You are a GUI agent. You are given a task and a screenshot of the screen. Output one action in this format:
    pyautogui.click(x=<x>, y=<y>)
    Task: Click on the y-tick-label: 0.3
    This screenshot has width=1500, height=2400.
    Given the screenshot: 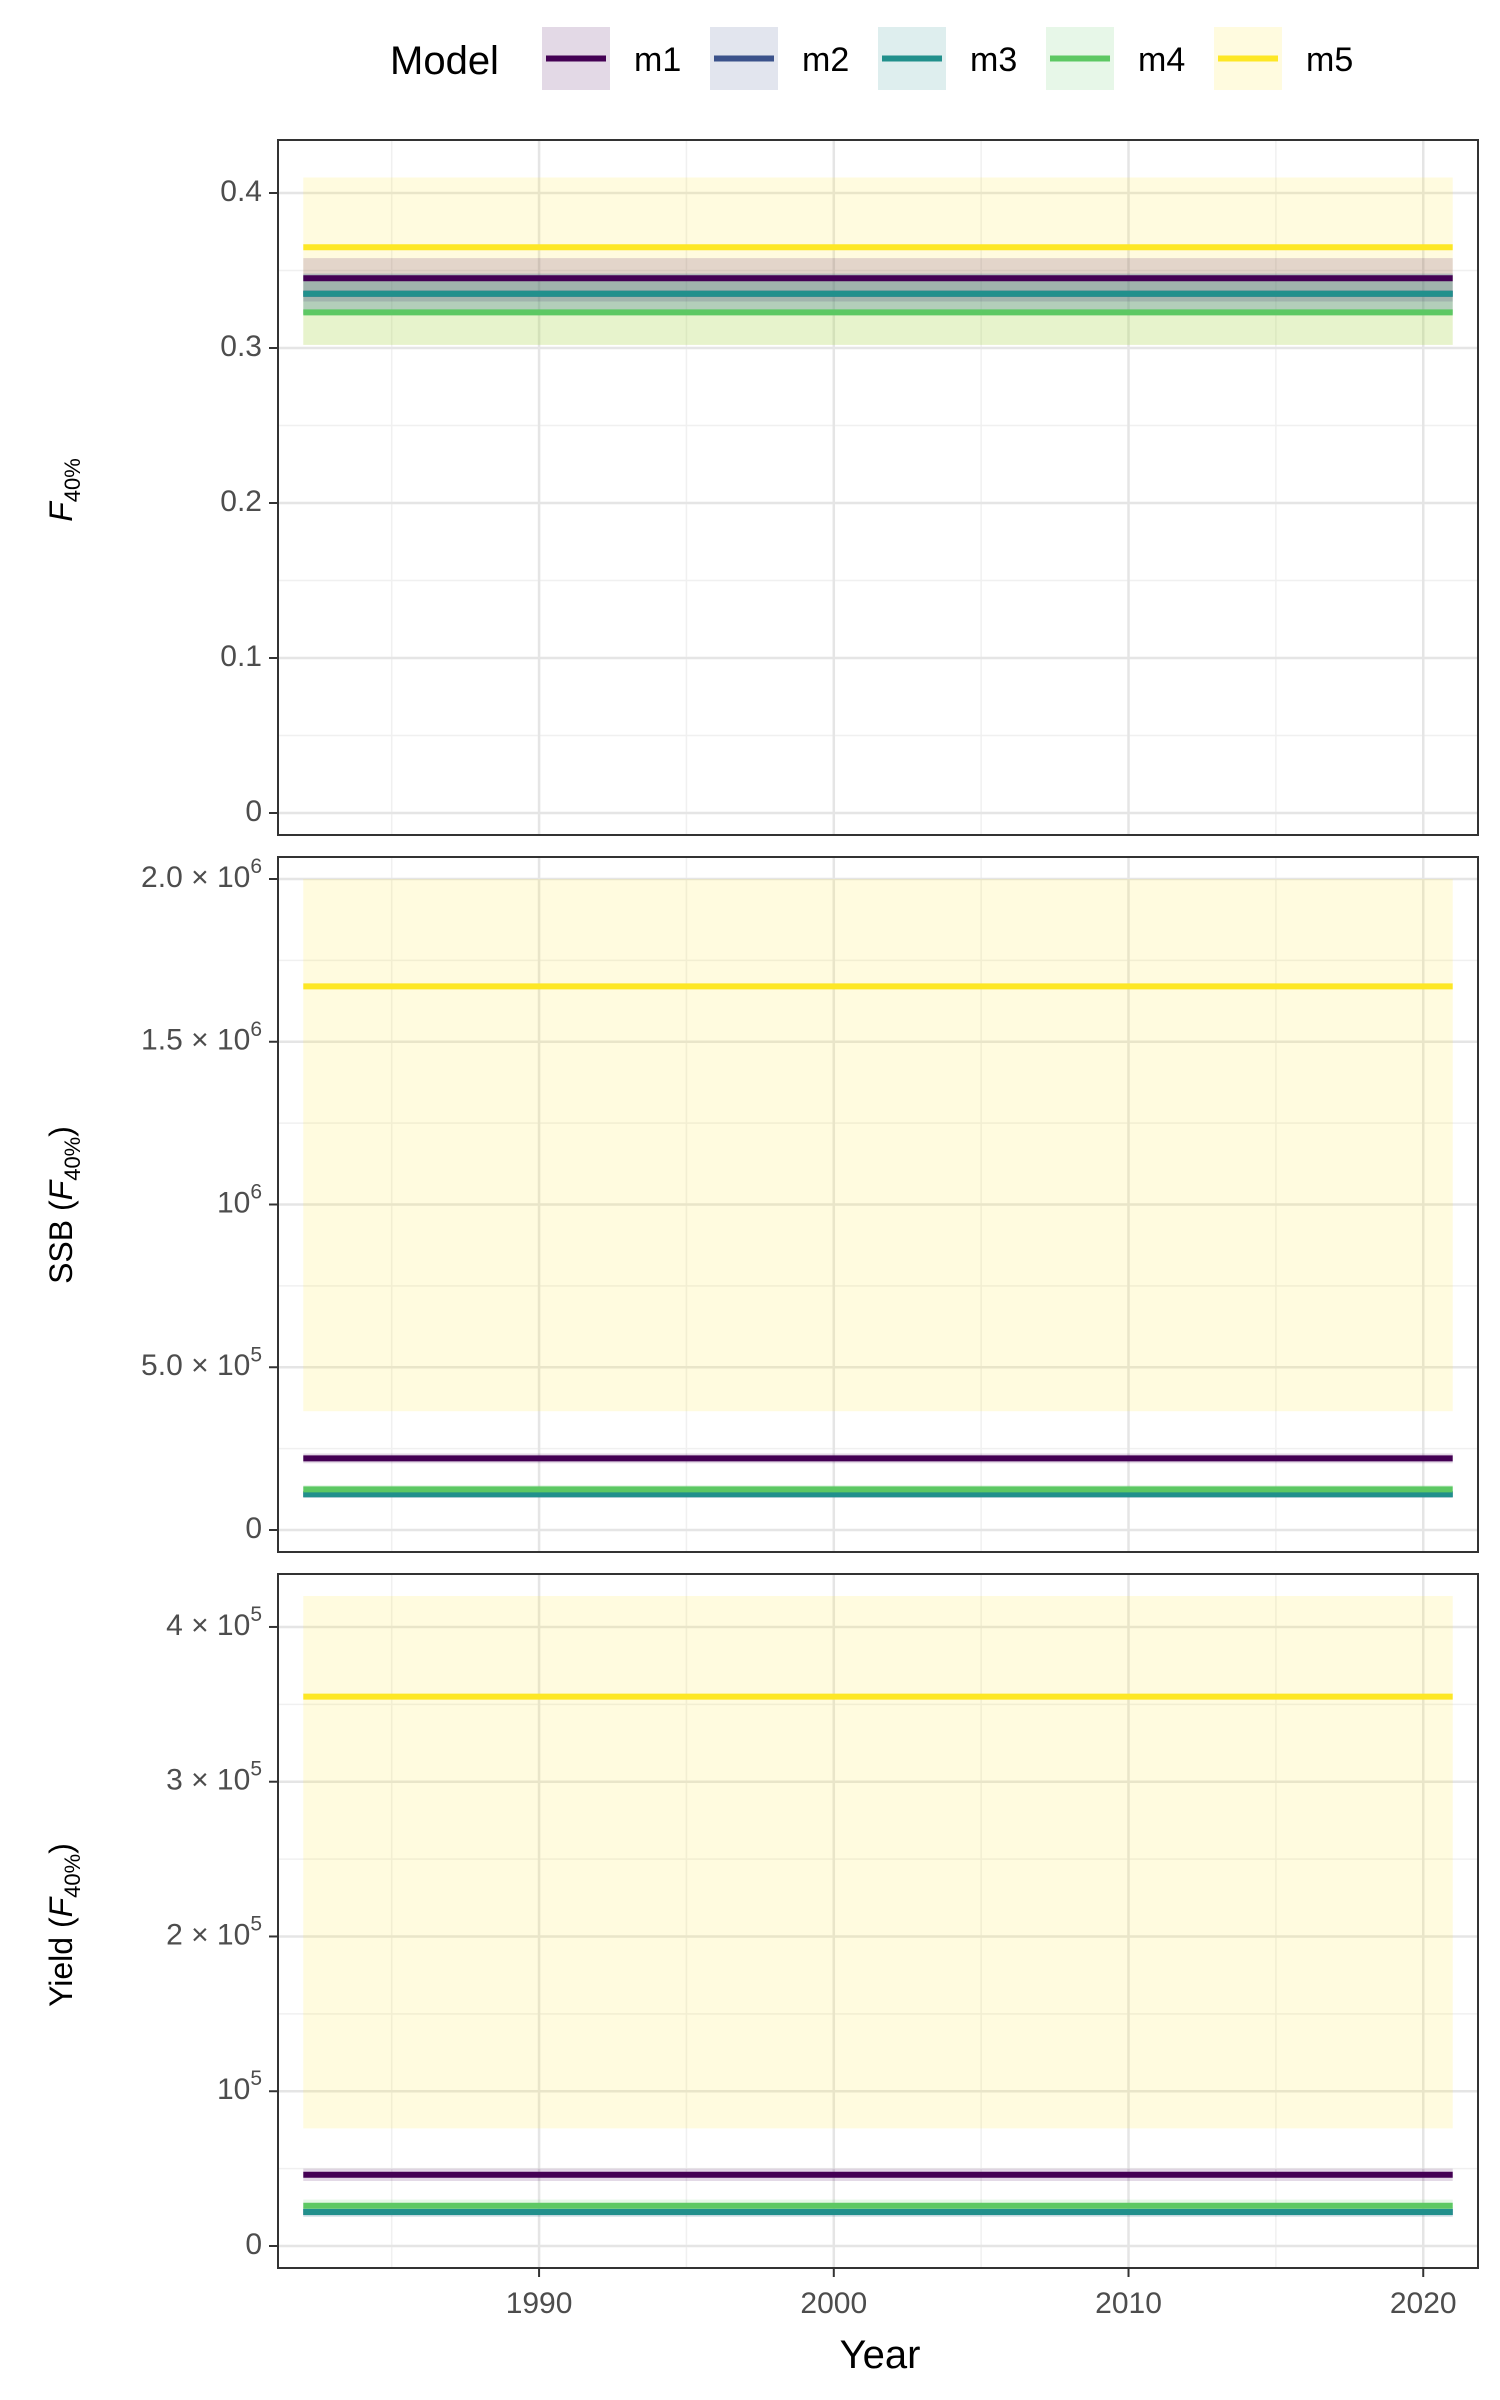 What is the action you would take?
    pyautogui.click(x=241, y=346)
    